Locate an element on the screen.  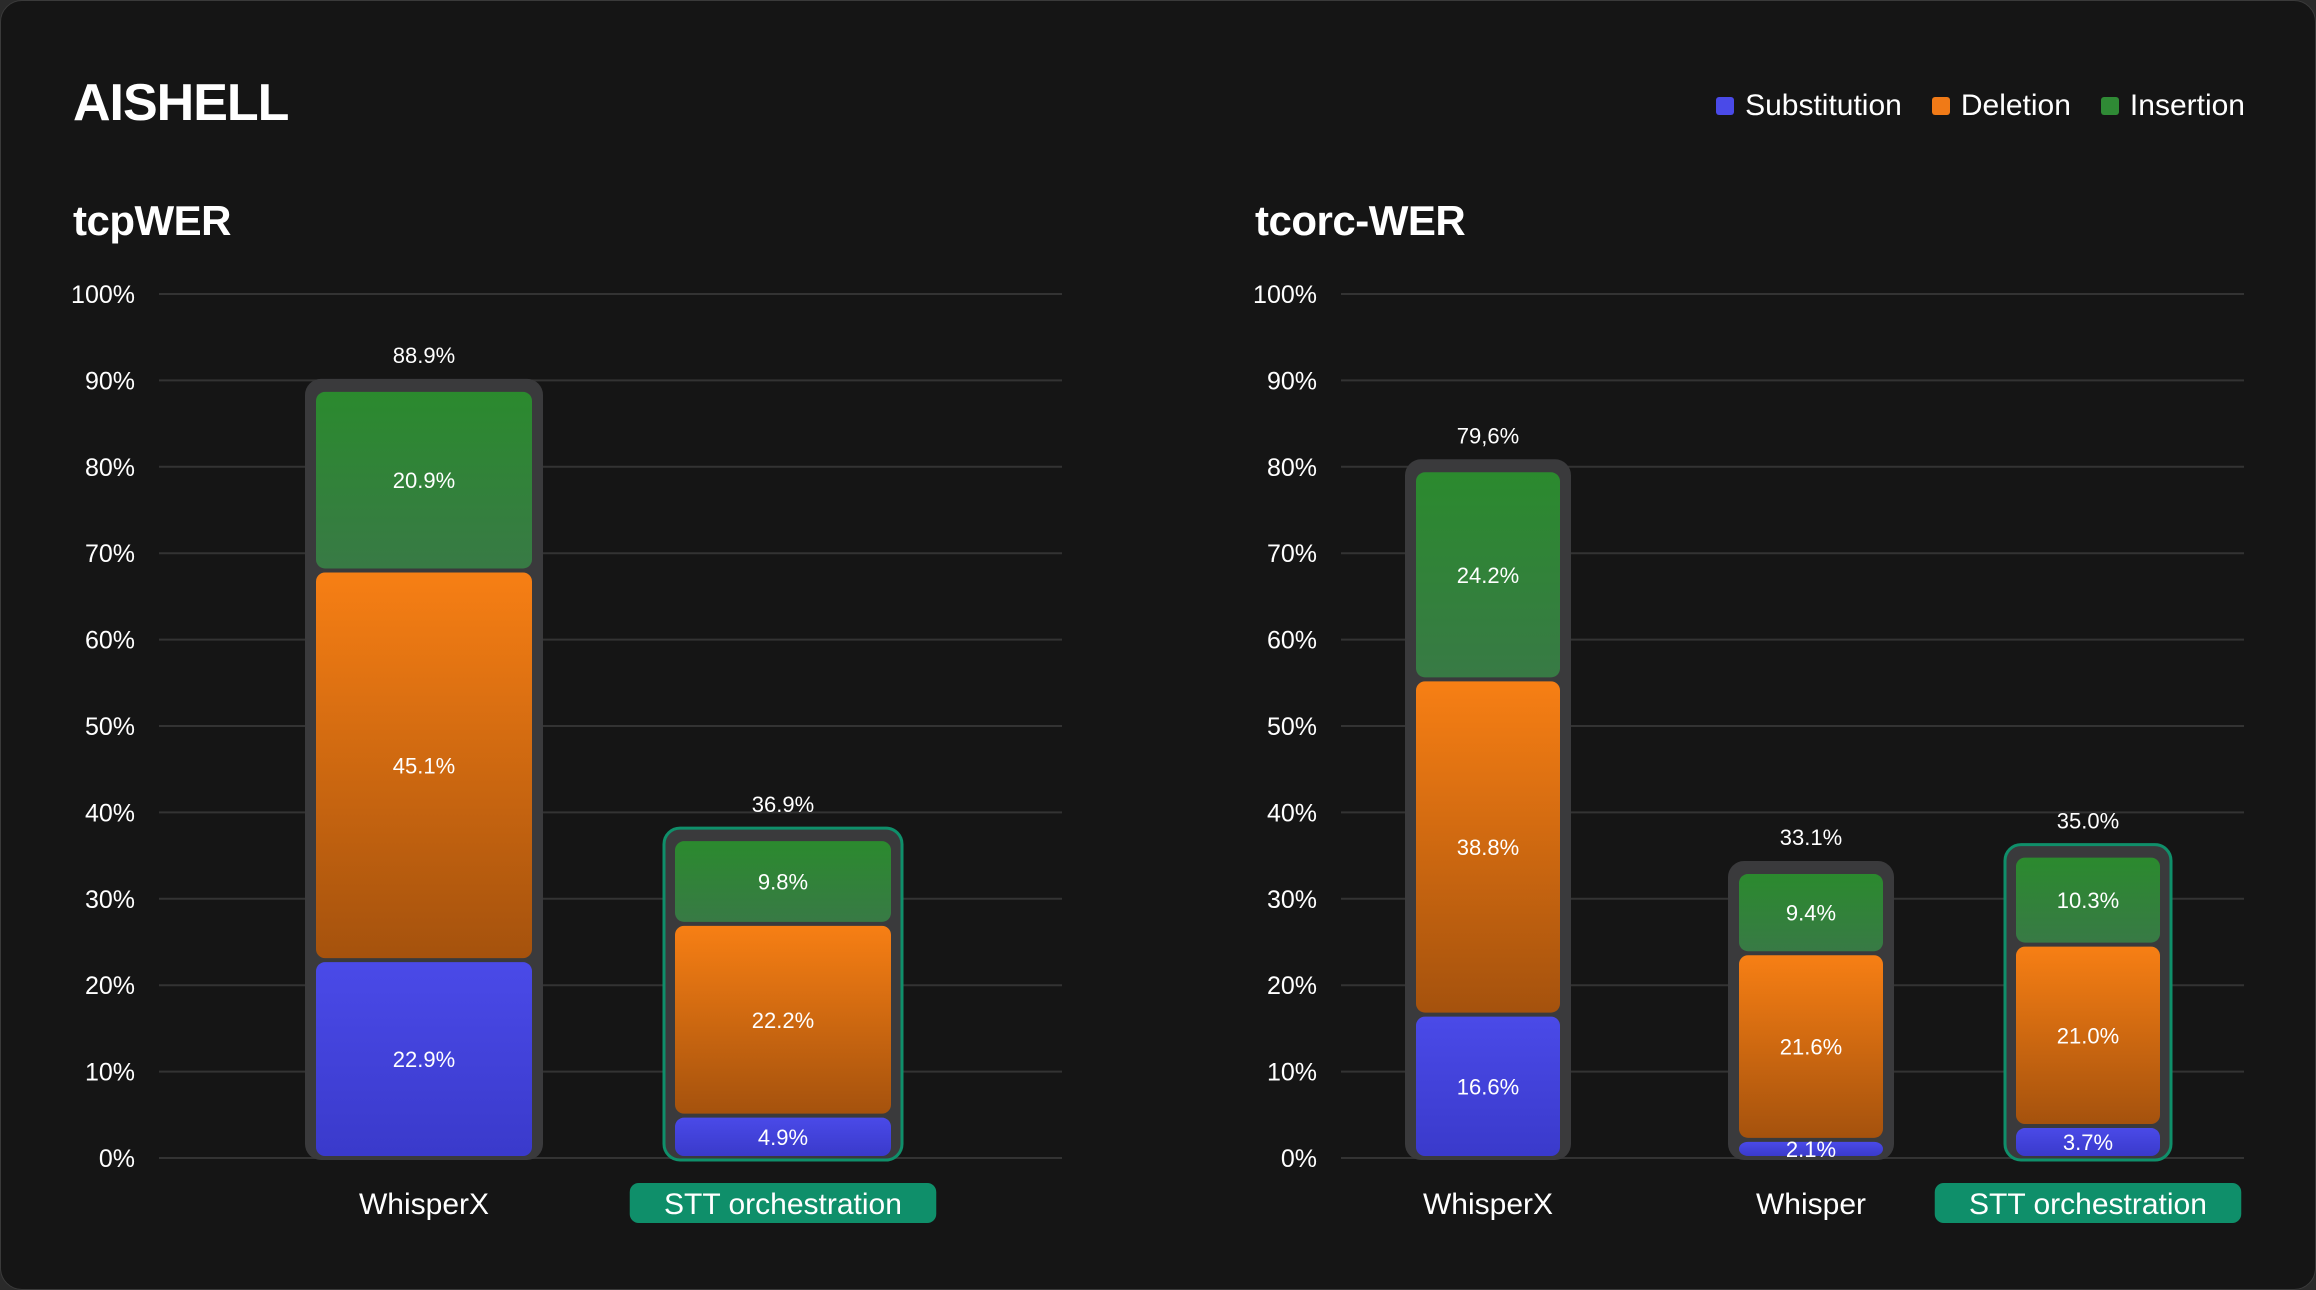
substitution-value-label: 4.9% is located at coordinates (783, 1137).